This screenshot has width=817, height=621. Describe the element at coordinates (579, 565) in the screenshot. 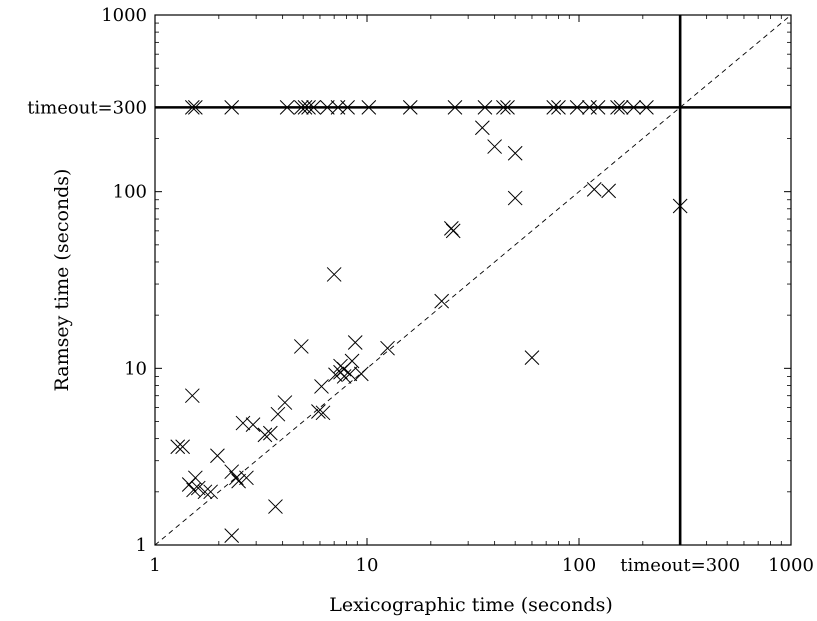

I see `x-tick-label: 100` at that location.